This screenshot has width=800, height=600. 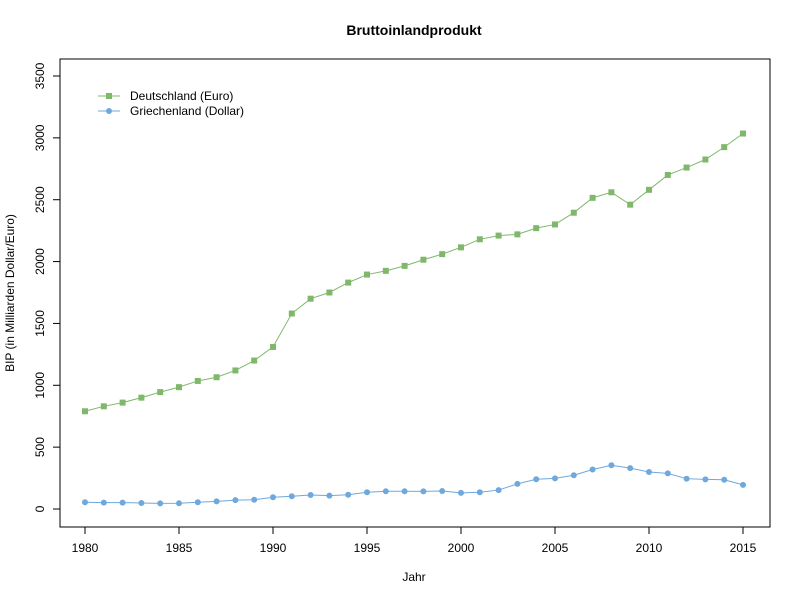 What do you see at coordinates (181, 96) in the screenshot?
I see `legend-label-deutschland: Deutschland (Euro)` at bounding box center [181, 96].